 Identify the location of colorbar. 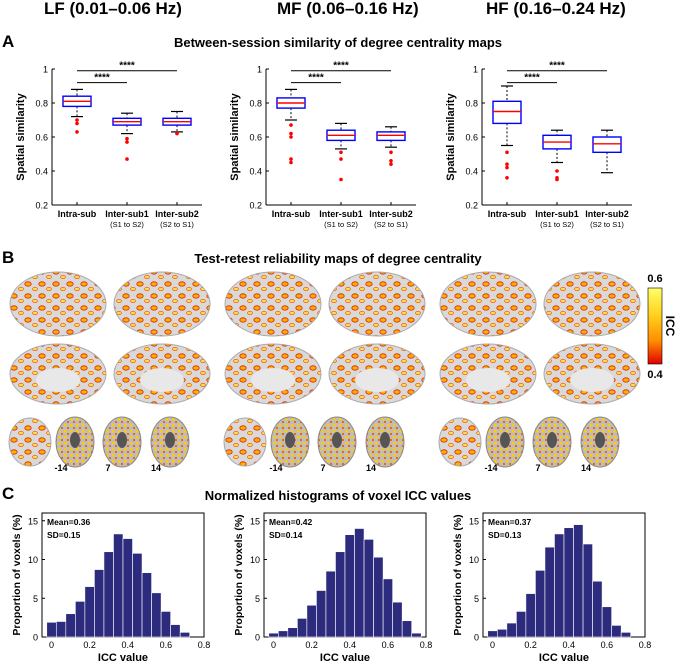
(655, 326).